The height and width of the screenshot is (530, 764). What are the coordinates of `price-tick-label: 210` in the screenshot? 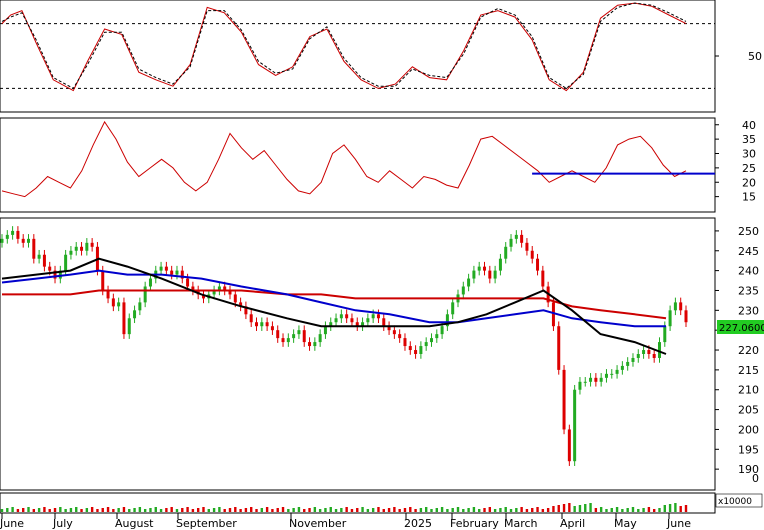 It's located at (748, 390).